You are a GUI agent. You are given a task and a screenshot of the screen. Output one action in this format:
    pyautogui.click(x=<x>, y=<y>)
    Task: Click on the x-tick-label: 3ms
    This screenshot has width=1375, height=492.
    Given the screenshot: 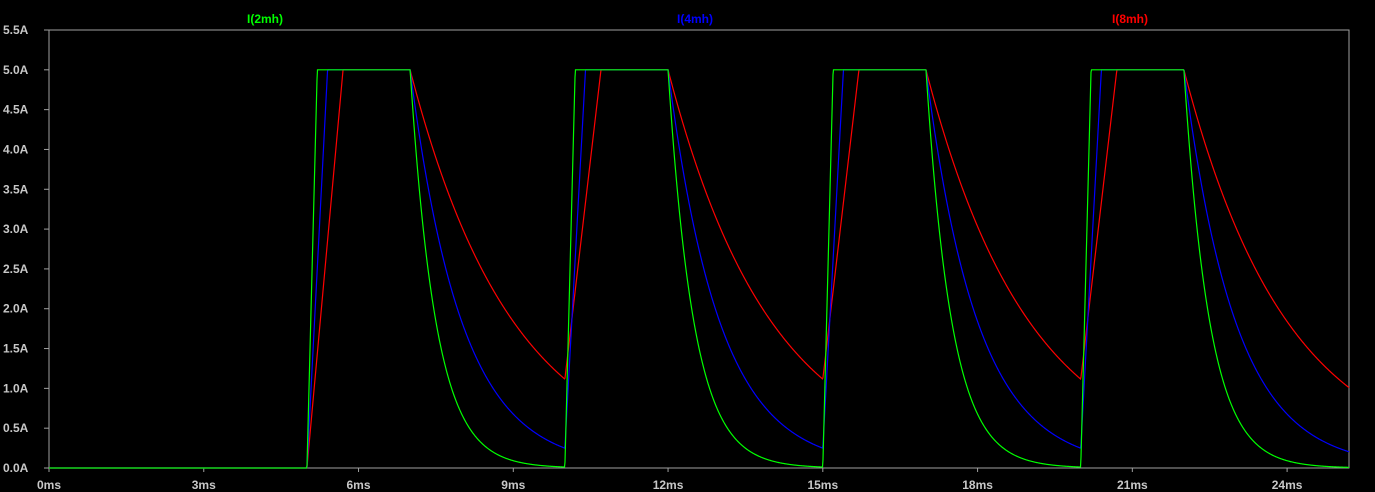 What is the action you would take?
    pyautogui.click(x=204, y=485)
    